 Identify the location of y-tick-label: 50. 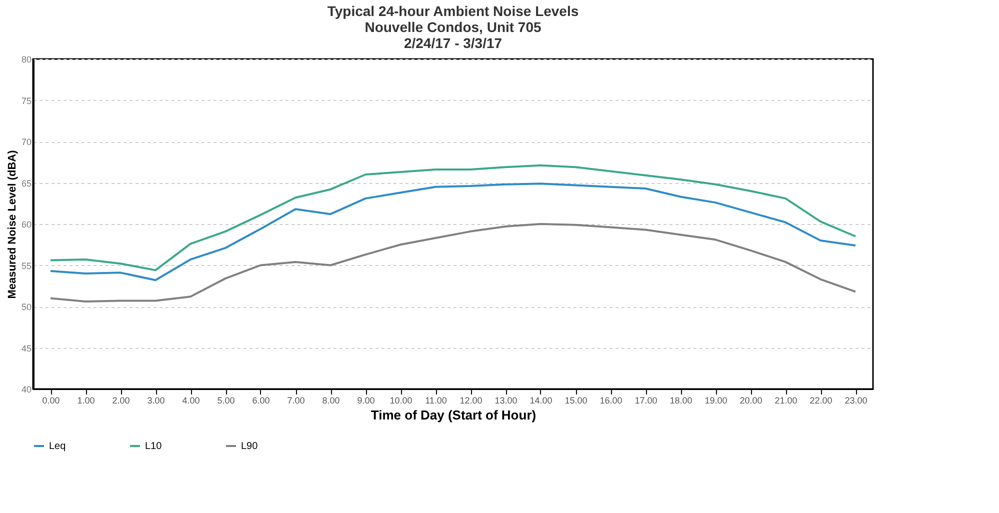
(26, 307).